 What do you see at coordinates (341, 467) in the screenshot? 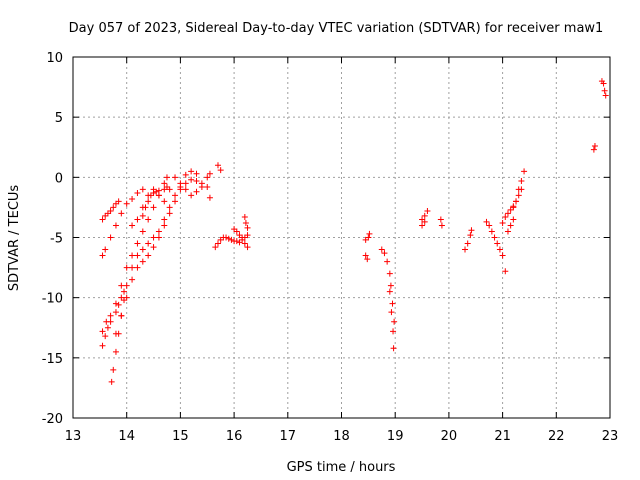
I see `x-axis-label: GPS time / hours` at bounding box center [341, 467].